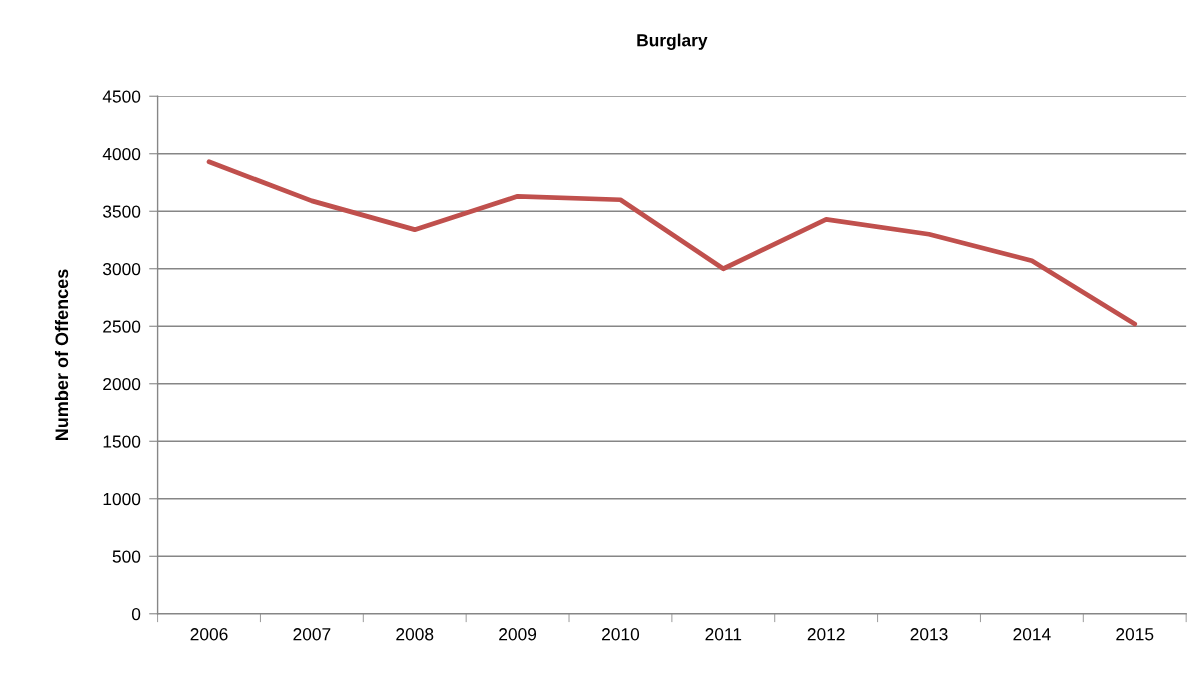 The image size is (1203, 673). Describe the element at coordinates (121, 211) in the screenshot. I see `y-tick-label: 3500` at that location.